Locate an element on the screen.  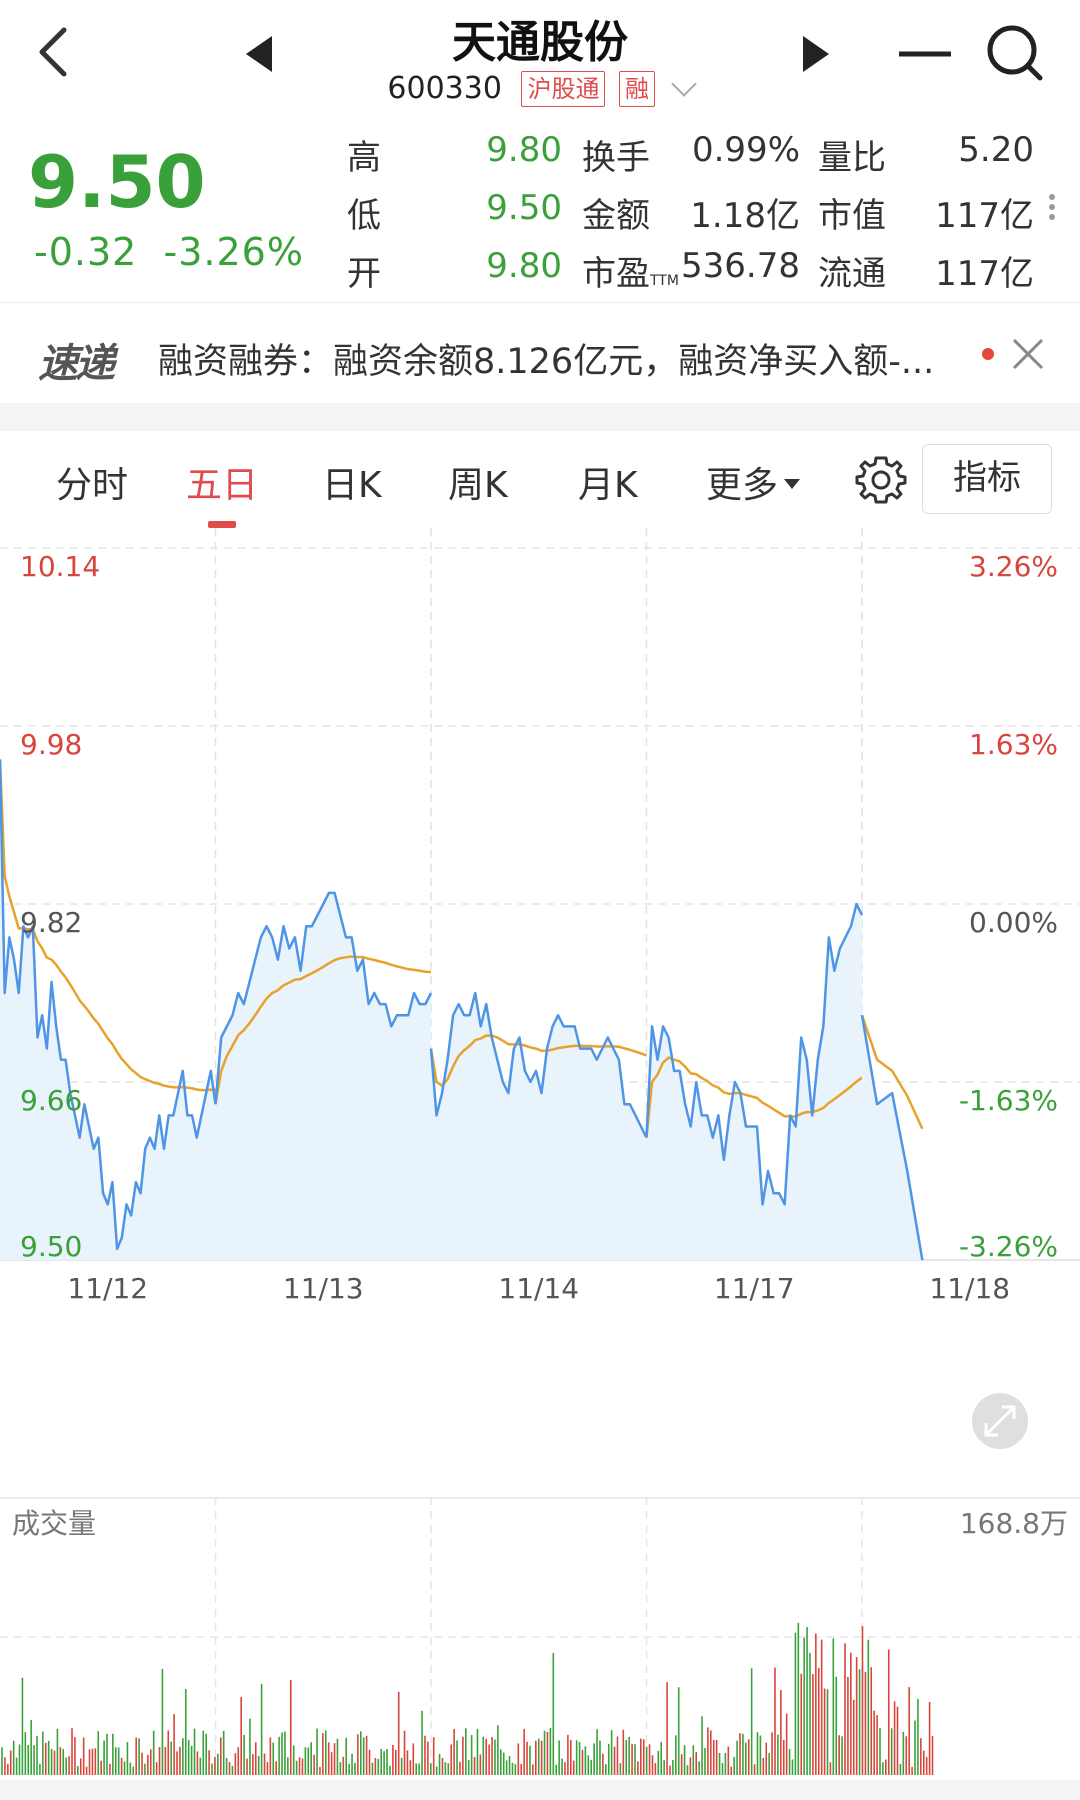
stat-label-volume-ratio: 量比 is located at coordinates (852, 158).